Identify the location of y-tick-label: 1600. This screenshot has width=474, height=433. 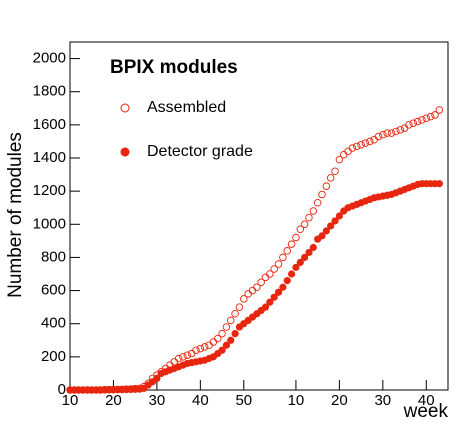
(49, 124).